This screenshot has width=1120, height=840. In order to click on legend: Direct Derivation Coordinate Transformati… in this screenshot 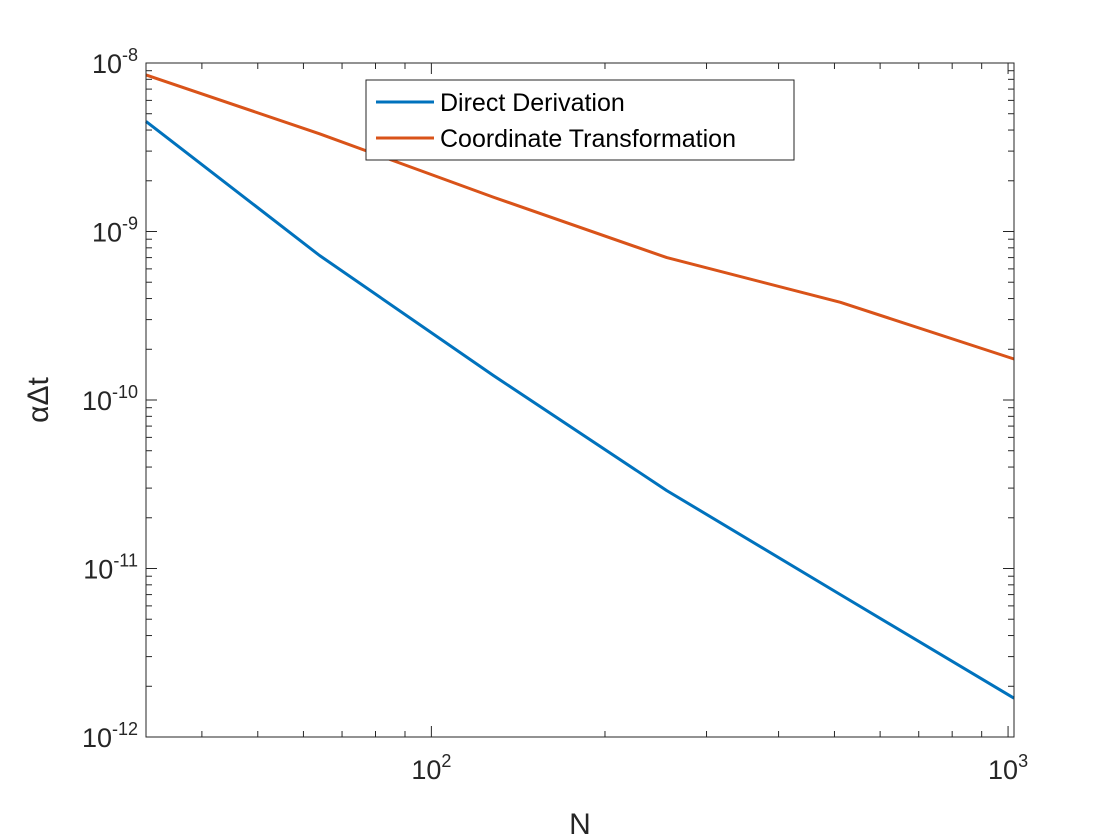, I will do `click(580, 120)`.